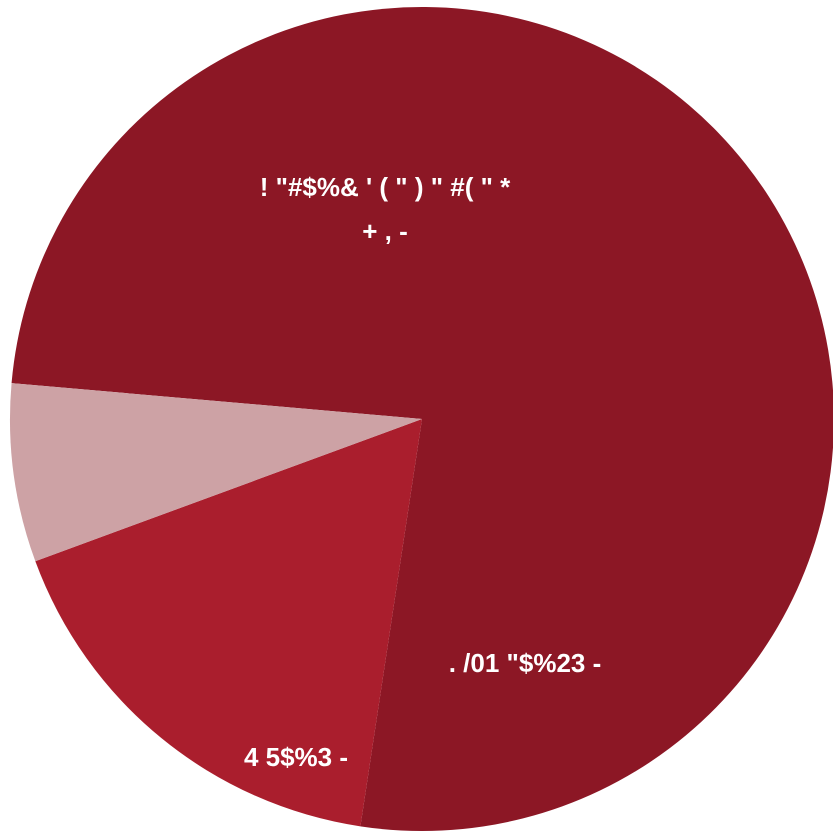 The image size is (833, 832). I want to click on slice-label-1-line-2: + , -, so click(385, 231).